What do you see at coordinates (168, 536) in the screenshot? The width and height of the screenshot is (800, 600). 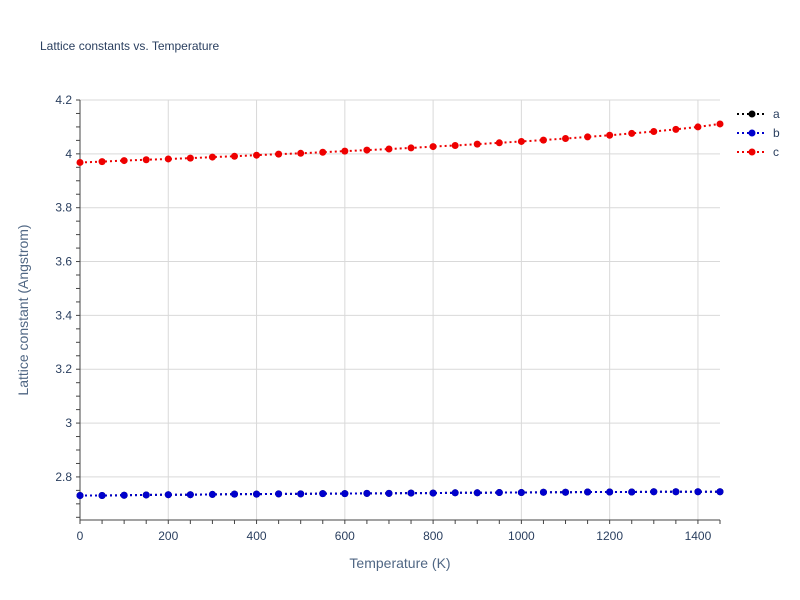 I see `x-tick-label: 200` at bounding box center [168, 536].